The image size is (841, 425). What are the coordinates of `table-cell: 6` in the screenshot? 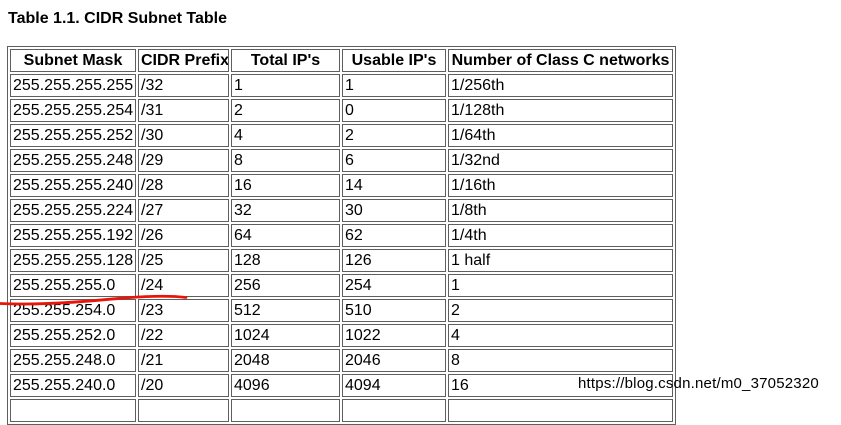 It's located at (394, 160).